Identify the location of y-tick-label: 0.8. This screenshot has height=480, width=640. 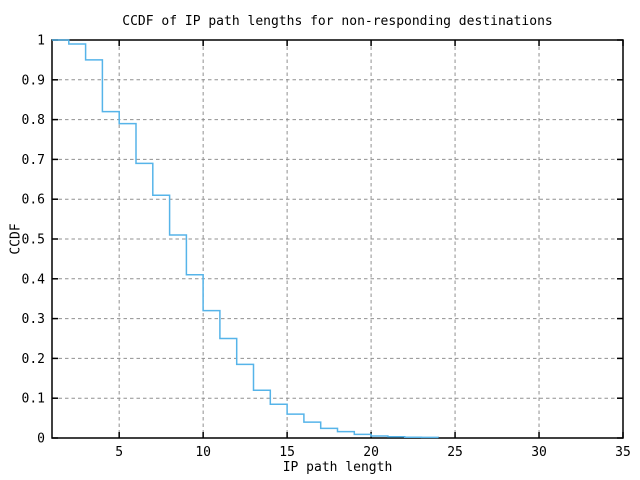
(33, 120).